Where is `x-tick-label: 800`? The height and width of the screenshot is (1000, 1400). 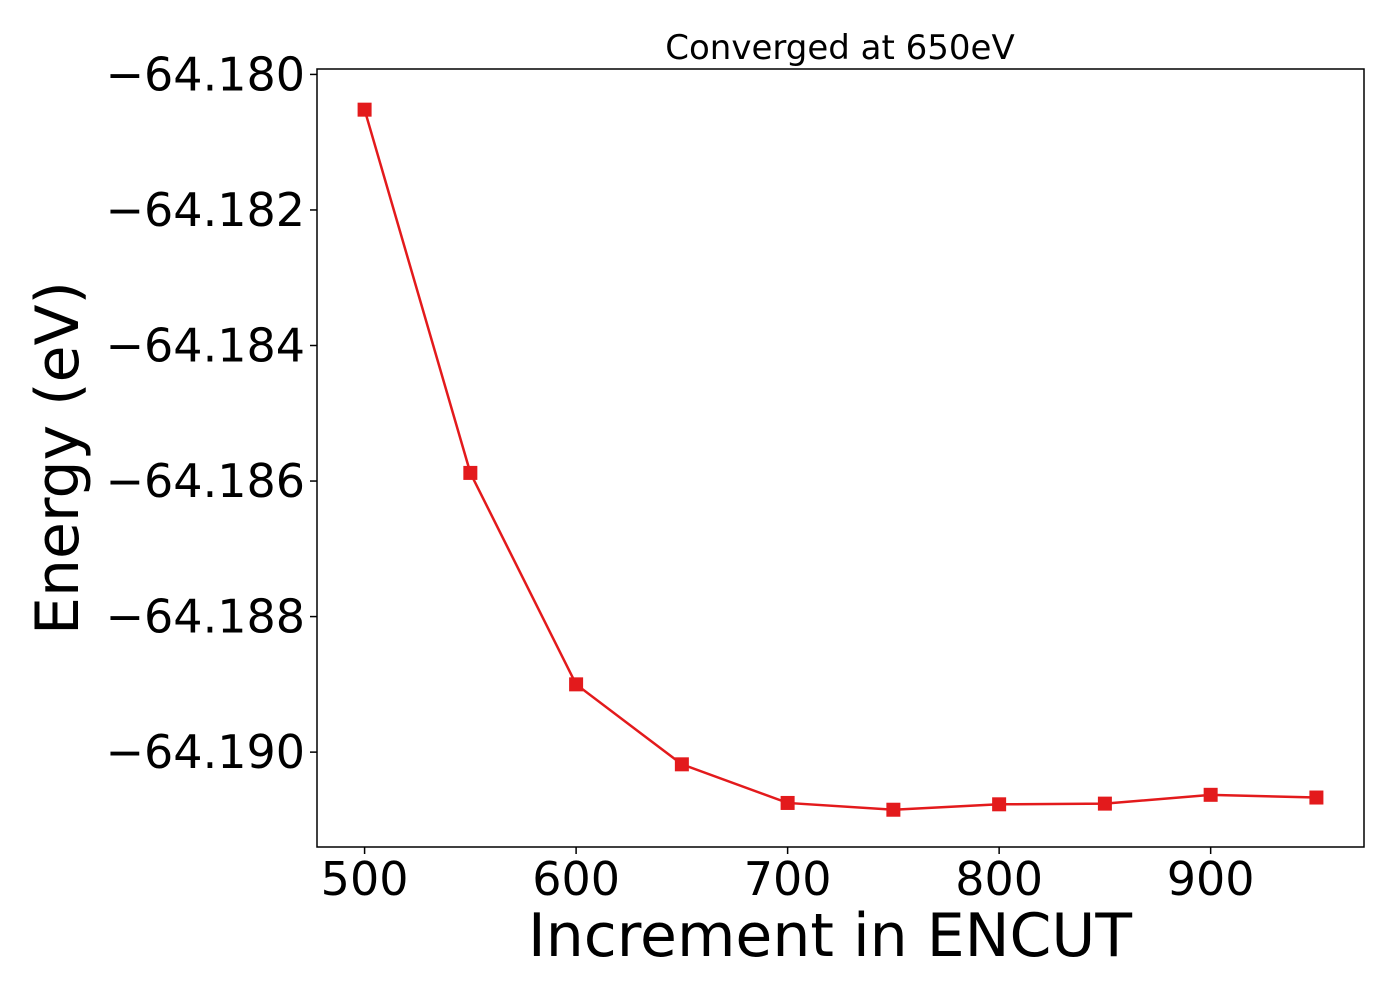 x-tick-label: 800 is located at coordinates (999, 879).